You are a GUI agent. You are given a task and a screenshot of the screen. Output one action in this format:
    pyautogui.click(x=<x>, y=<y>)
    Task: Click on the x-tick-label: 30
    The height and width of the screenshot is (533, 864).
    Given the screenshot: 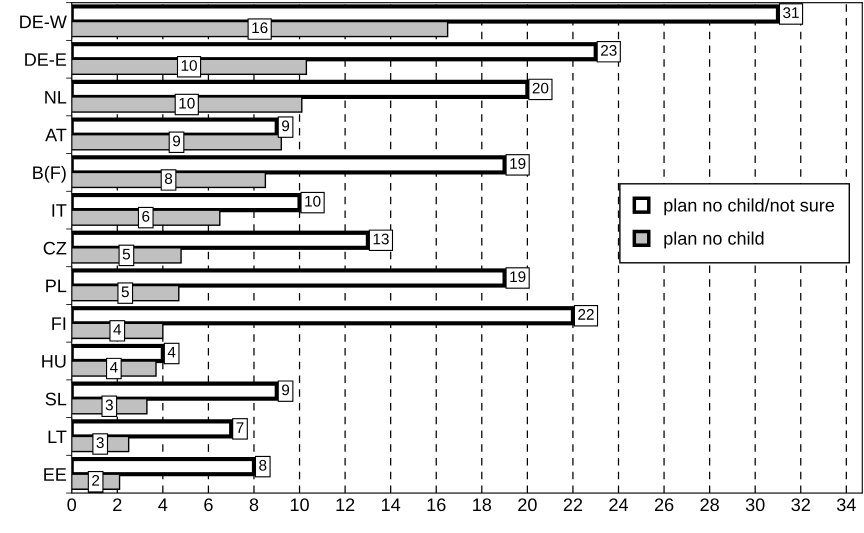 What is the action you would take?
    pyautogui.click(x=755, y=505)
    